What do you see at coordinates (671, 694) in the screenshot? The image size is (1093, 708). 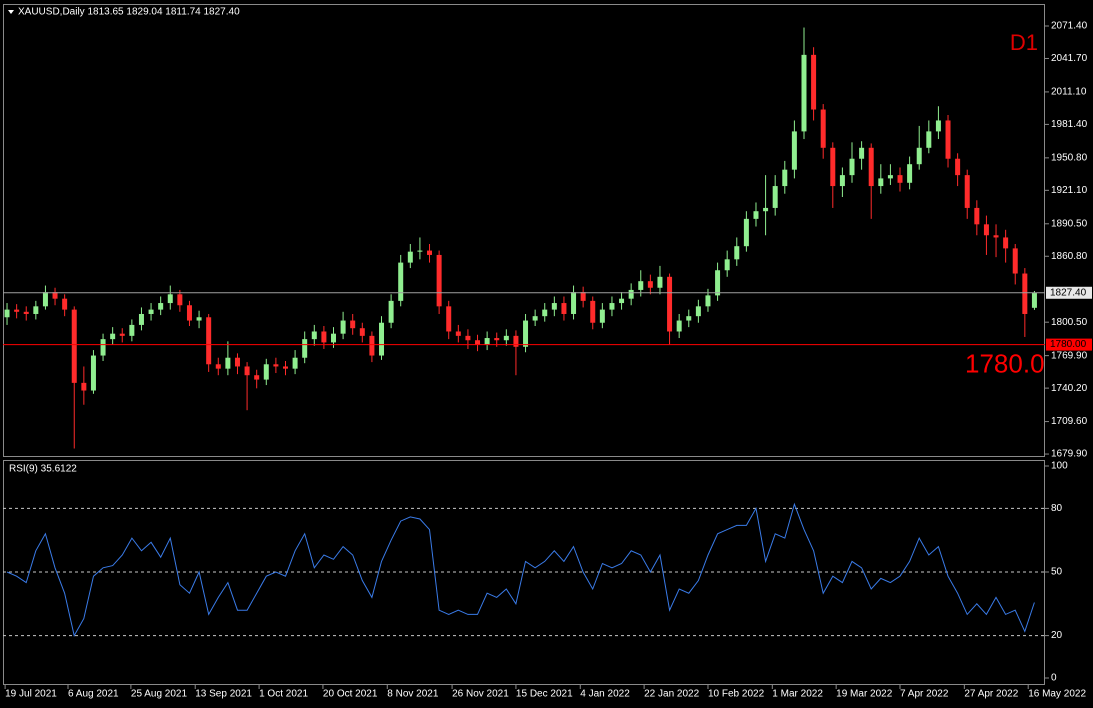 I see `x-tick-label: 22 Jan 2022` at bounding box center [671, 694].